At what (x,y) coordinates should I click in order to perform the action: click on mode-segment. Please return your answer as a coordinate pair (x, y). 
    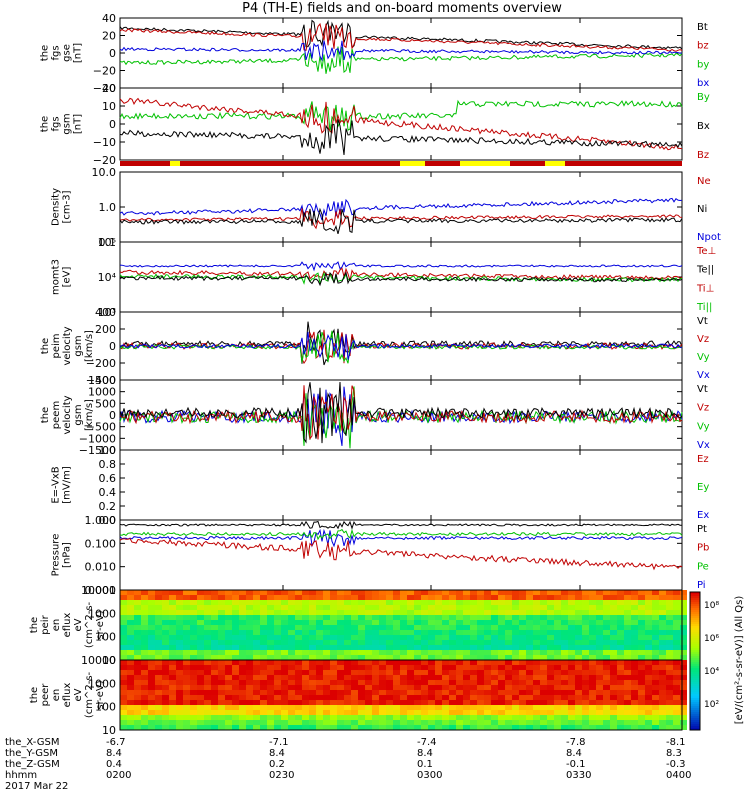
    Looking at the image, I should click on (145, 163).